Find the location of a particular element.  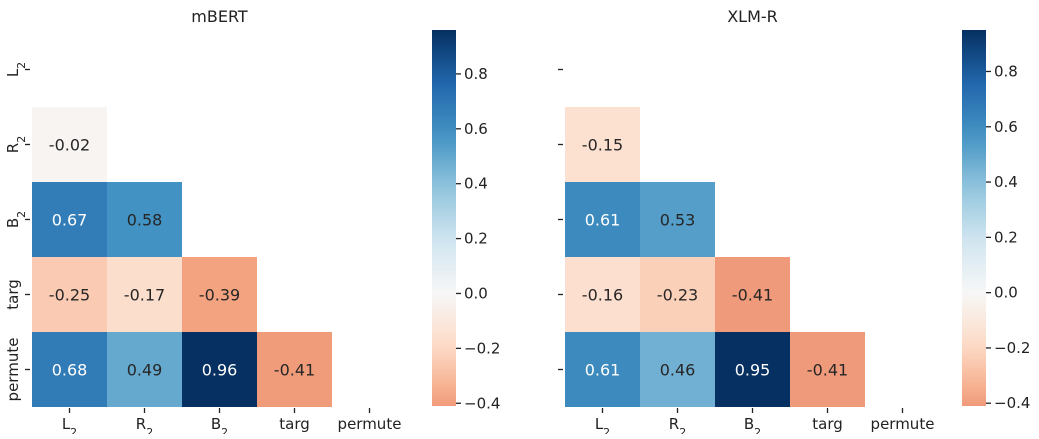

cell-value-label: -0.25 is located at coordinates (69, 295).